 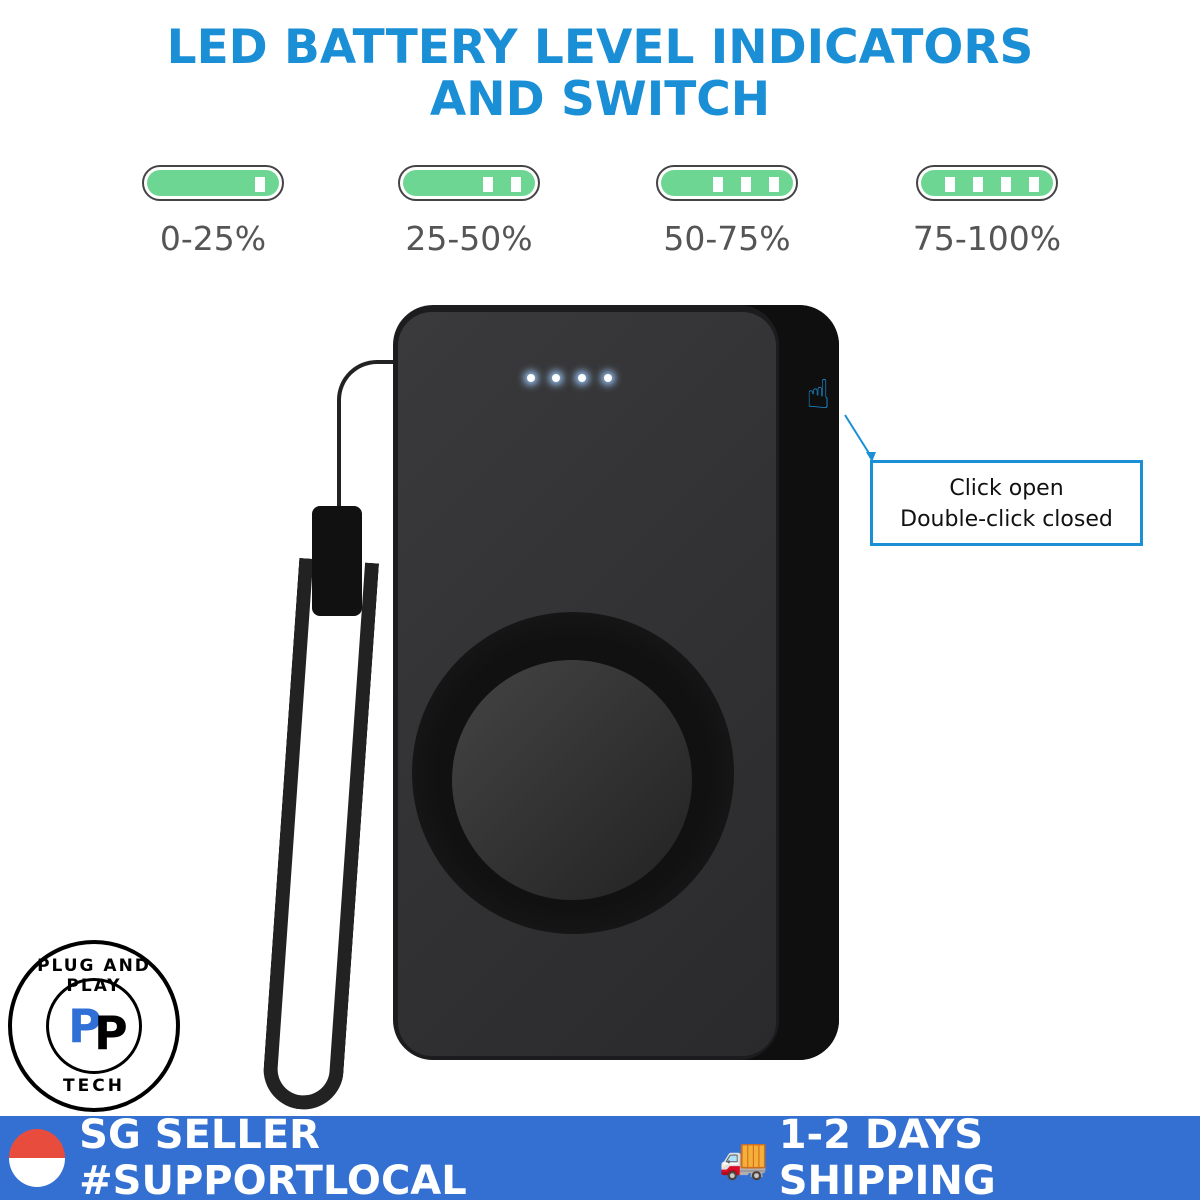 I want to click on battery-level-label: 25-50%, so click(x=469, y=238).